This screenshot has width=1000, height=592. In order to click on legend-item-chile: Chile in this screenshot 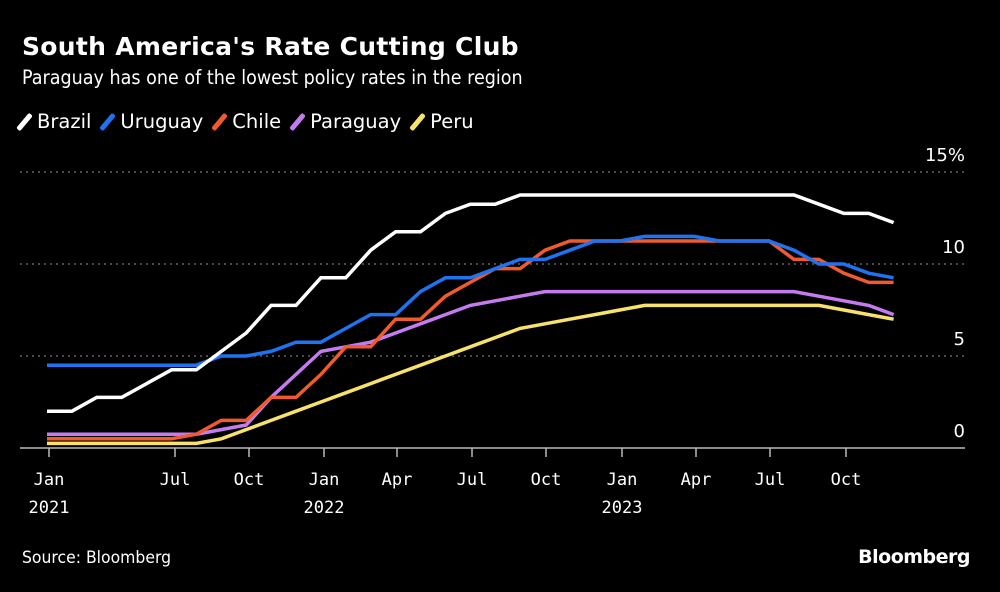, I will do `click(246, 121)`.